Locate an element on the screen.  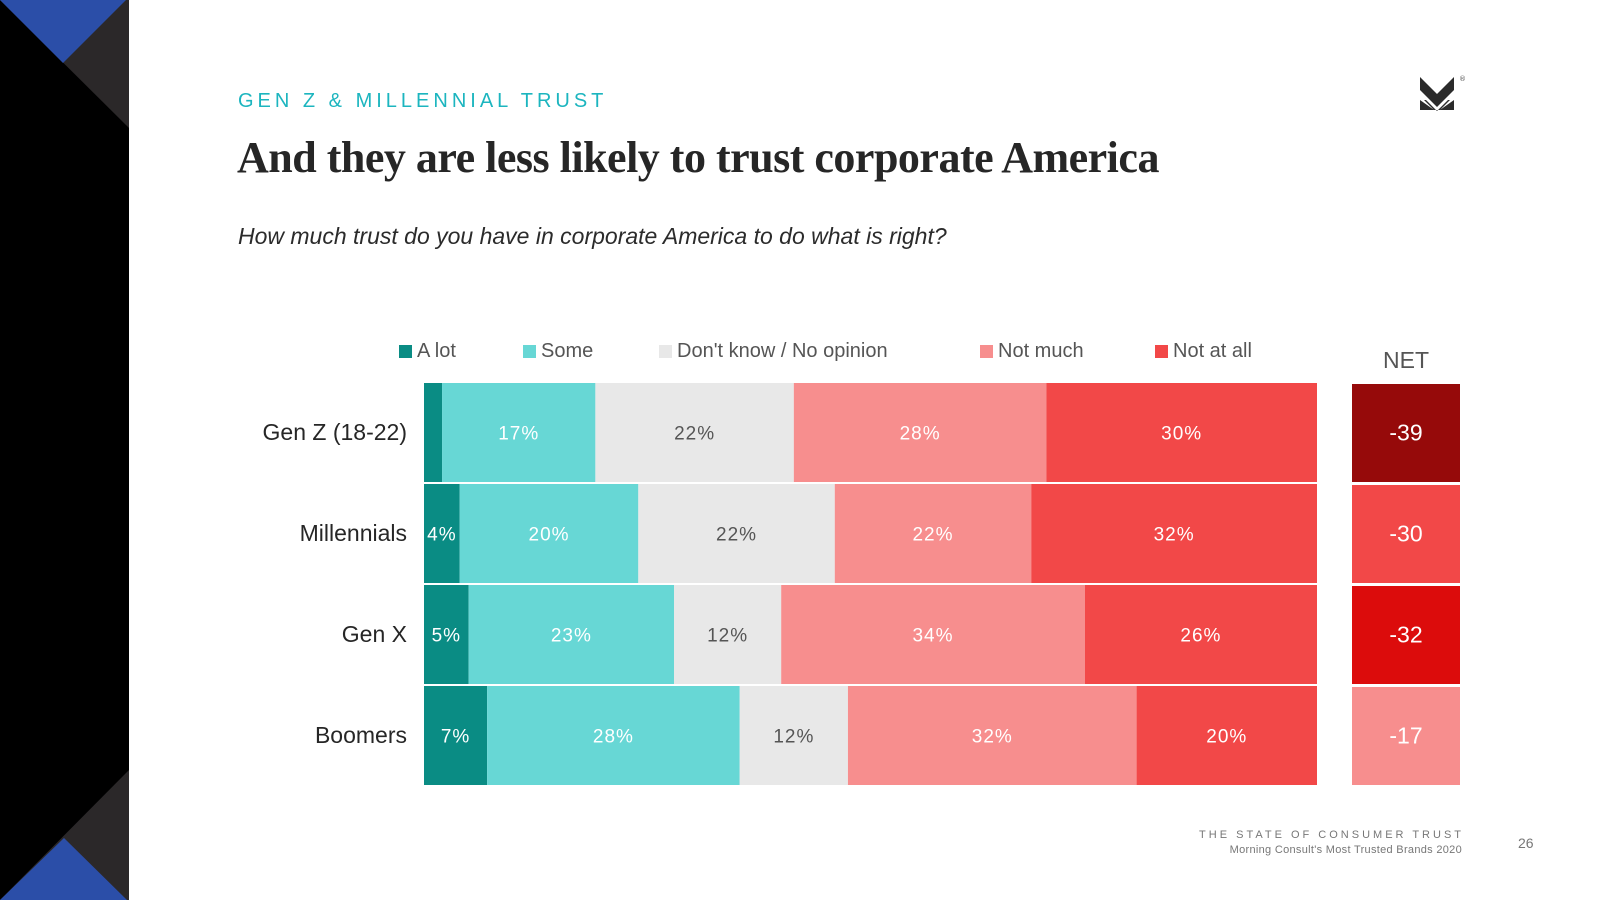
page-number: 26 is located at coordinates (1526, 843).